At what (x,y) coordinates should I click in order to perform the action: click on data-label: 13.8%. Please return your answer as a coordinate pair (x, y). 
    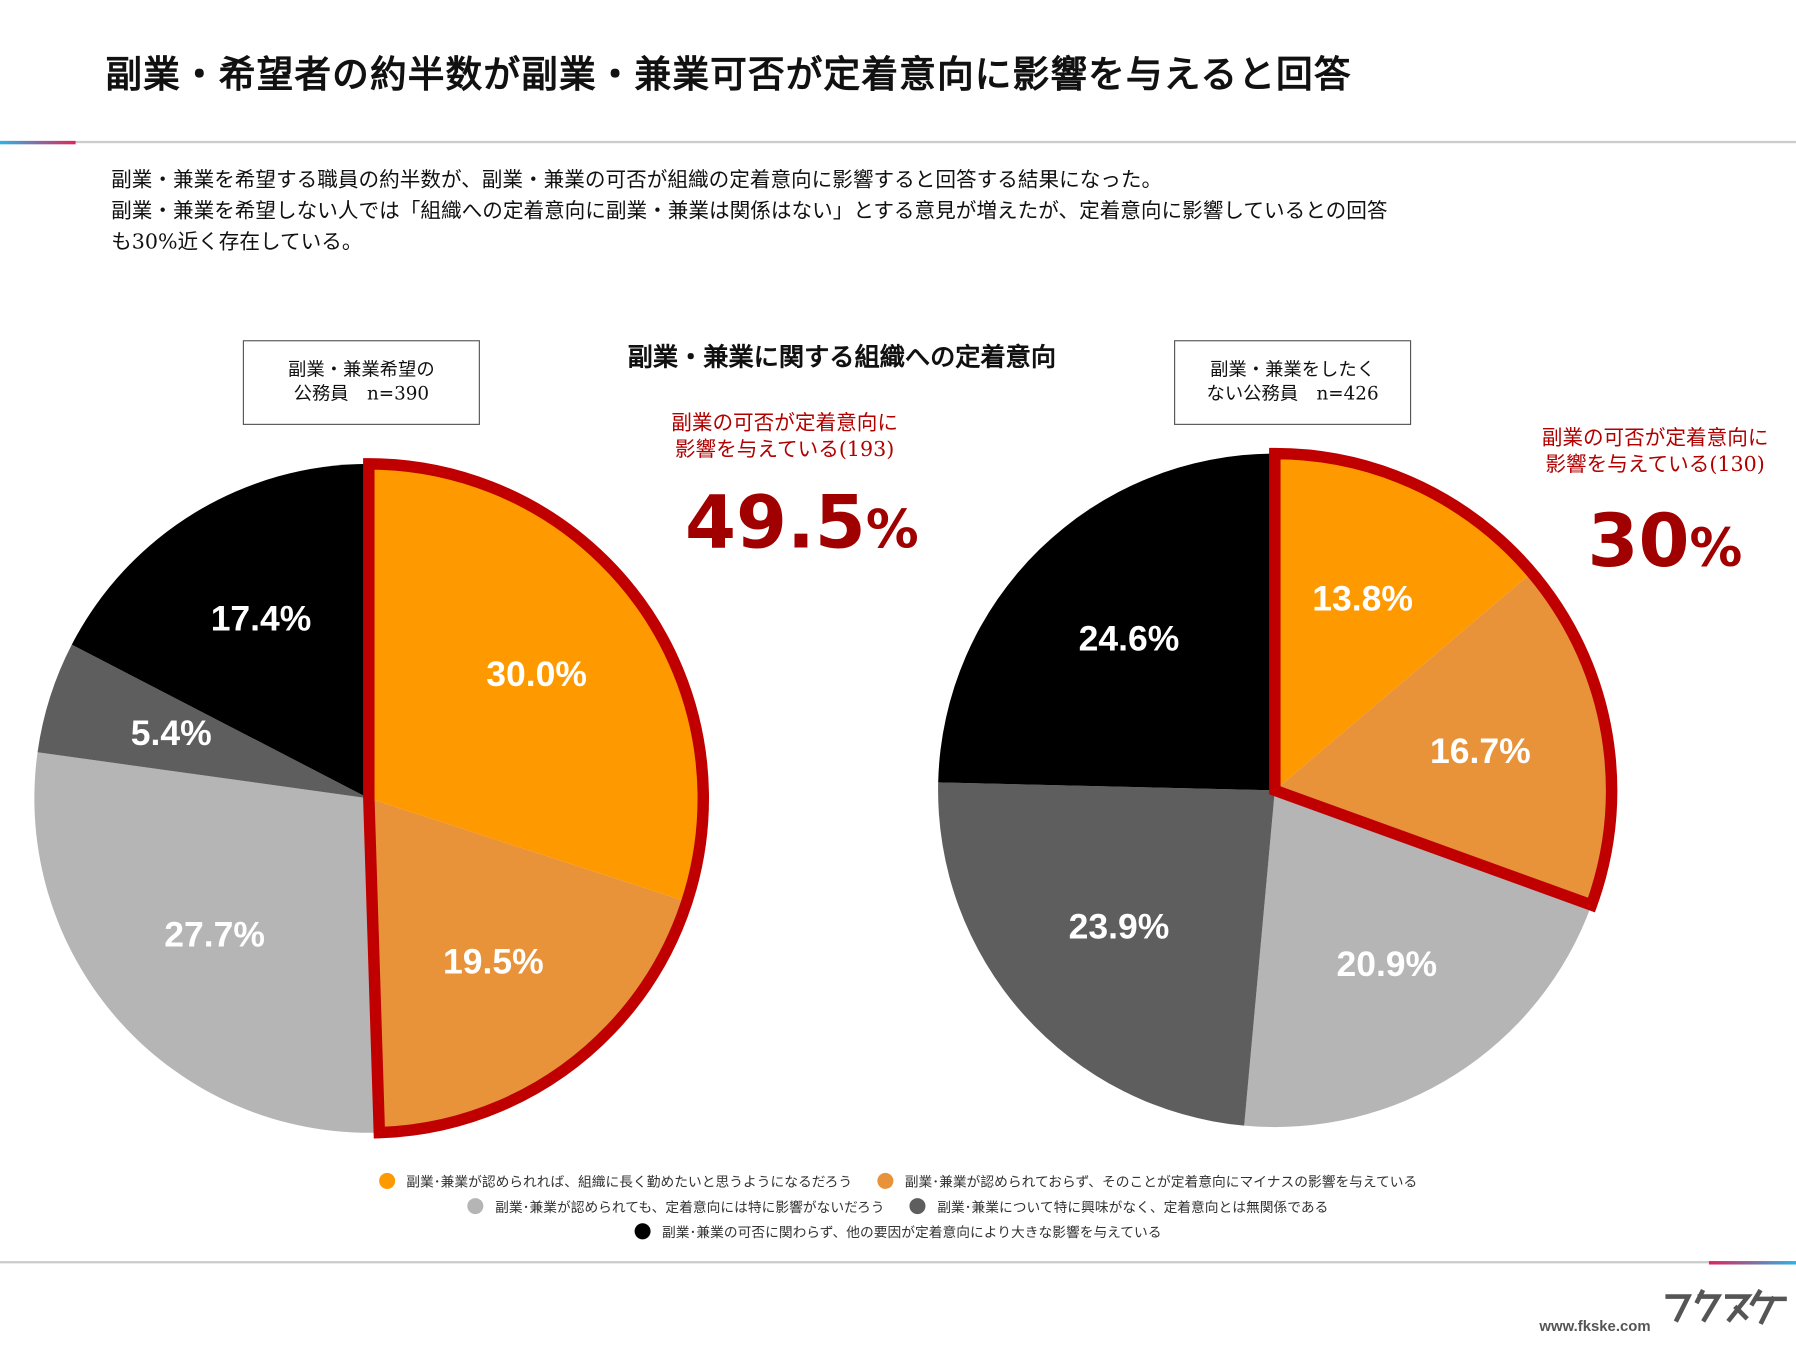
    Looking at the image, I should click on (1362, 598).